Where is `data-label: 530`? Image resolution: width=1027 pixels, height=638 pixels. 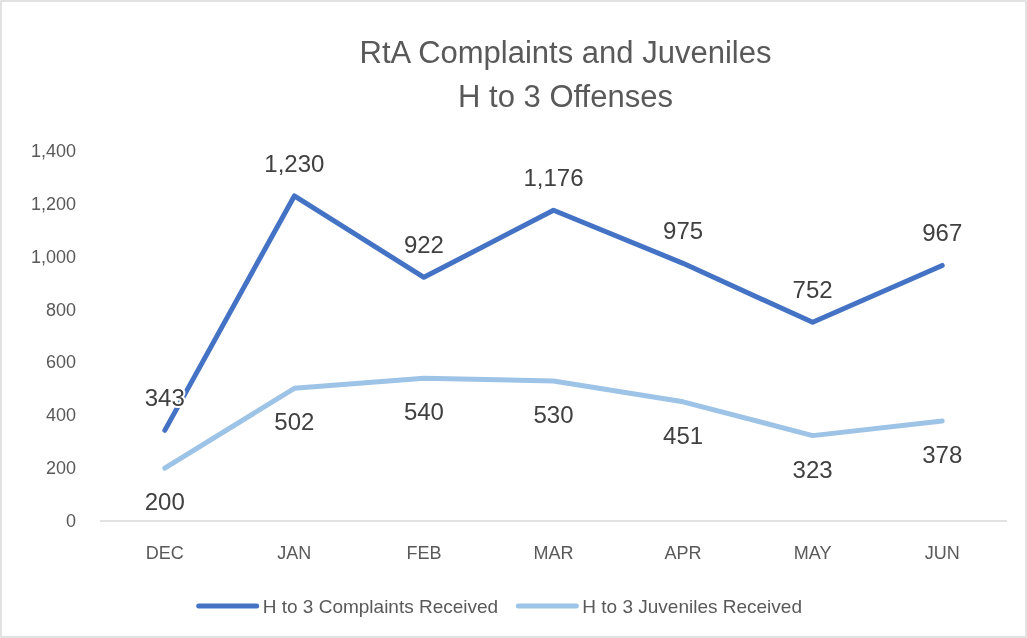 data-label: 530 is located at coordinates (553, 414).